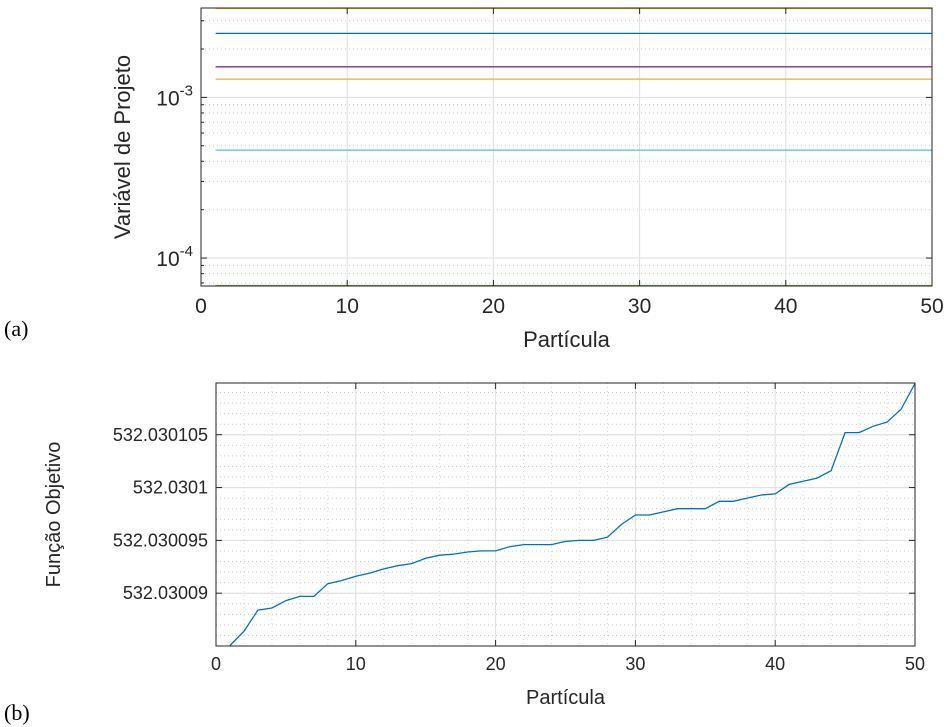 Image resolution: width=949 pixels, height=727 pixels. Describe the element at coordinates (160, 435) in the screenshot. I see `y-tick-label: 532.030105` at that location.